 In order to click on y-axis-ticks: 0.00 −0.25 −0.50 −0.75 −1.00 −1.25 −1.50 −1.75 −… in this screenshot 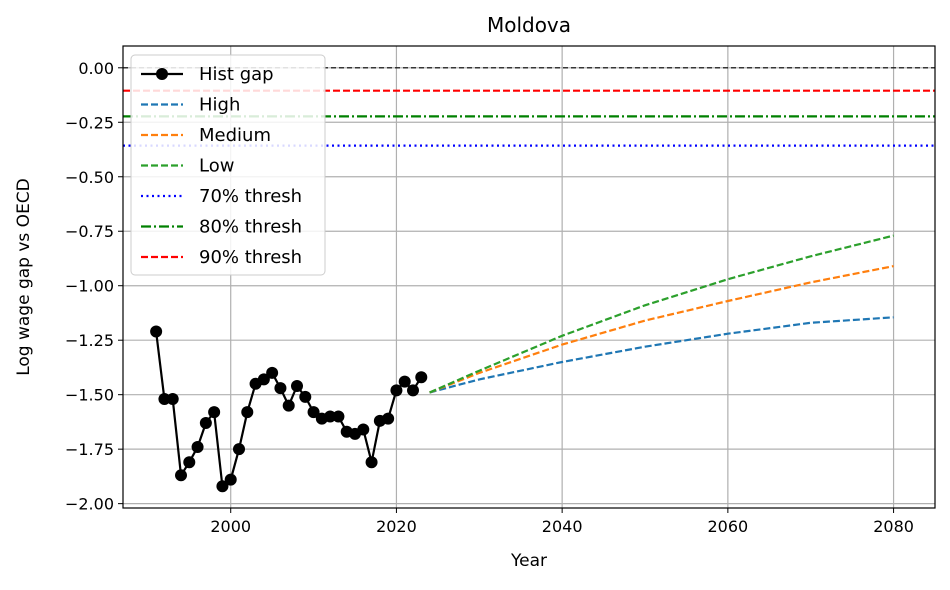, I will do `click(94, 286)`.